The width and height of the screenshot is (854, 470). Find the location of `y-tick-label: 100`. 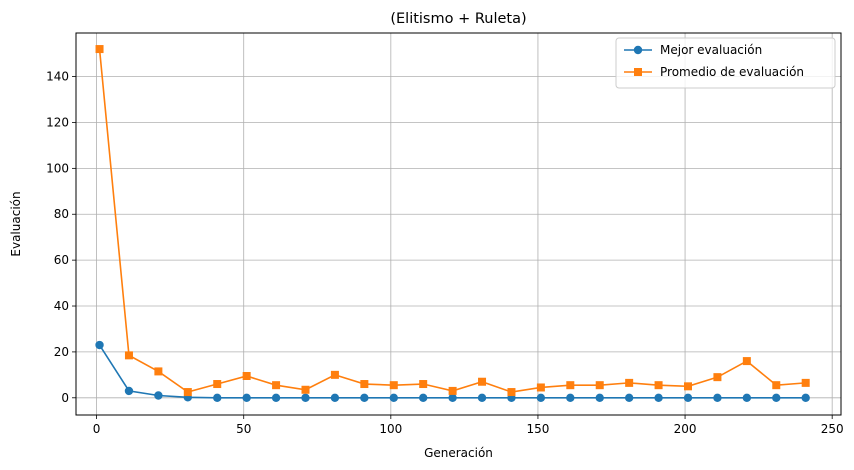

y-tick-label: 100 is located at coordinates (57, 168).